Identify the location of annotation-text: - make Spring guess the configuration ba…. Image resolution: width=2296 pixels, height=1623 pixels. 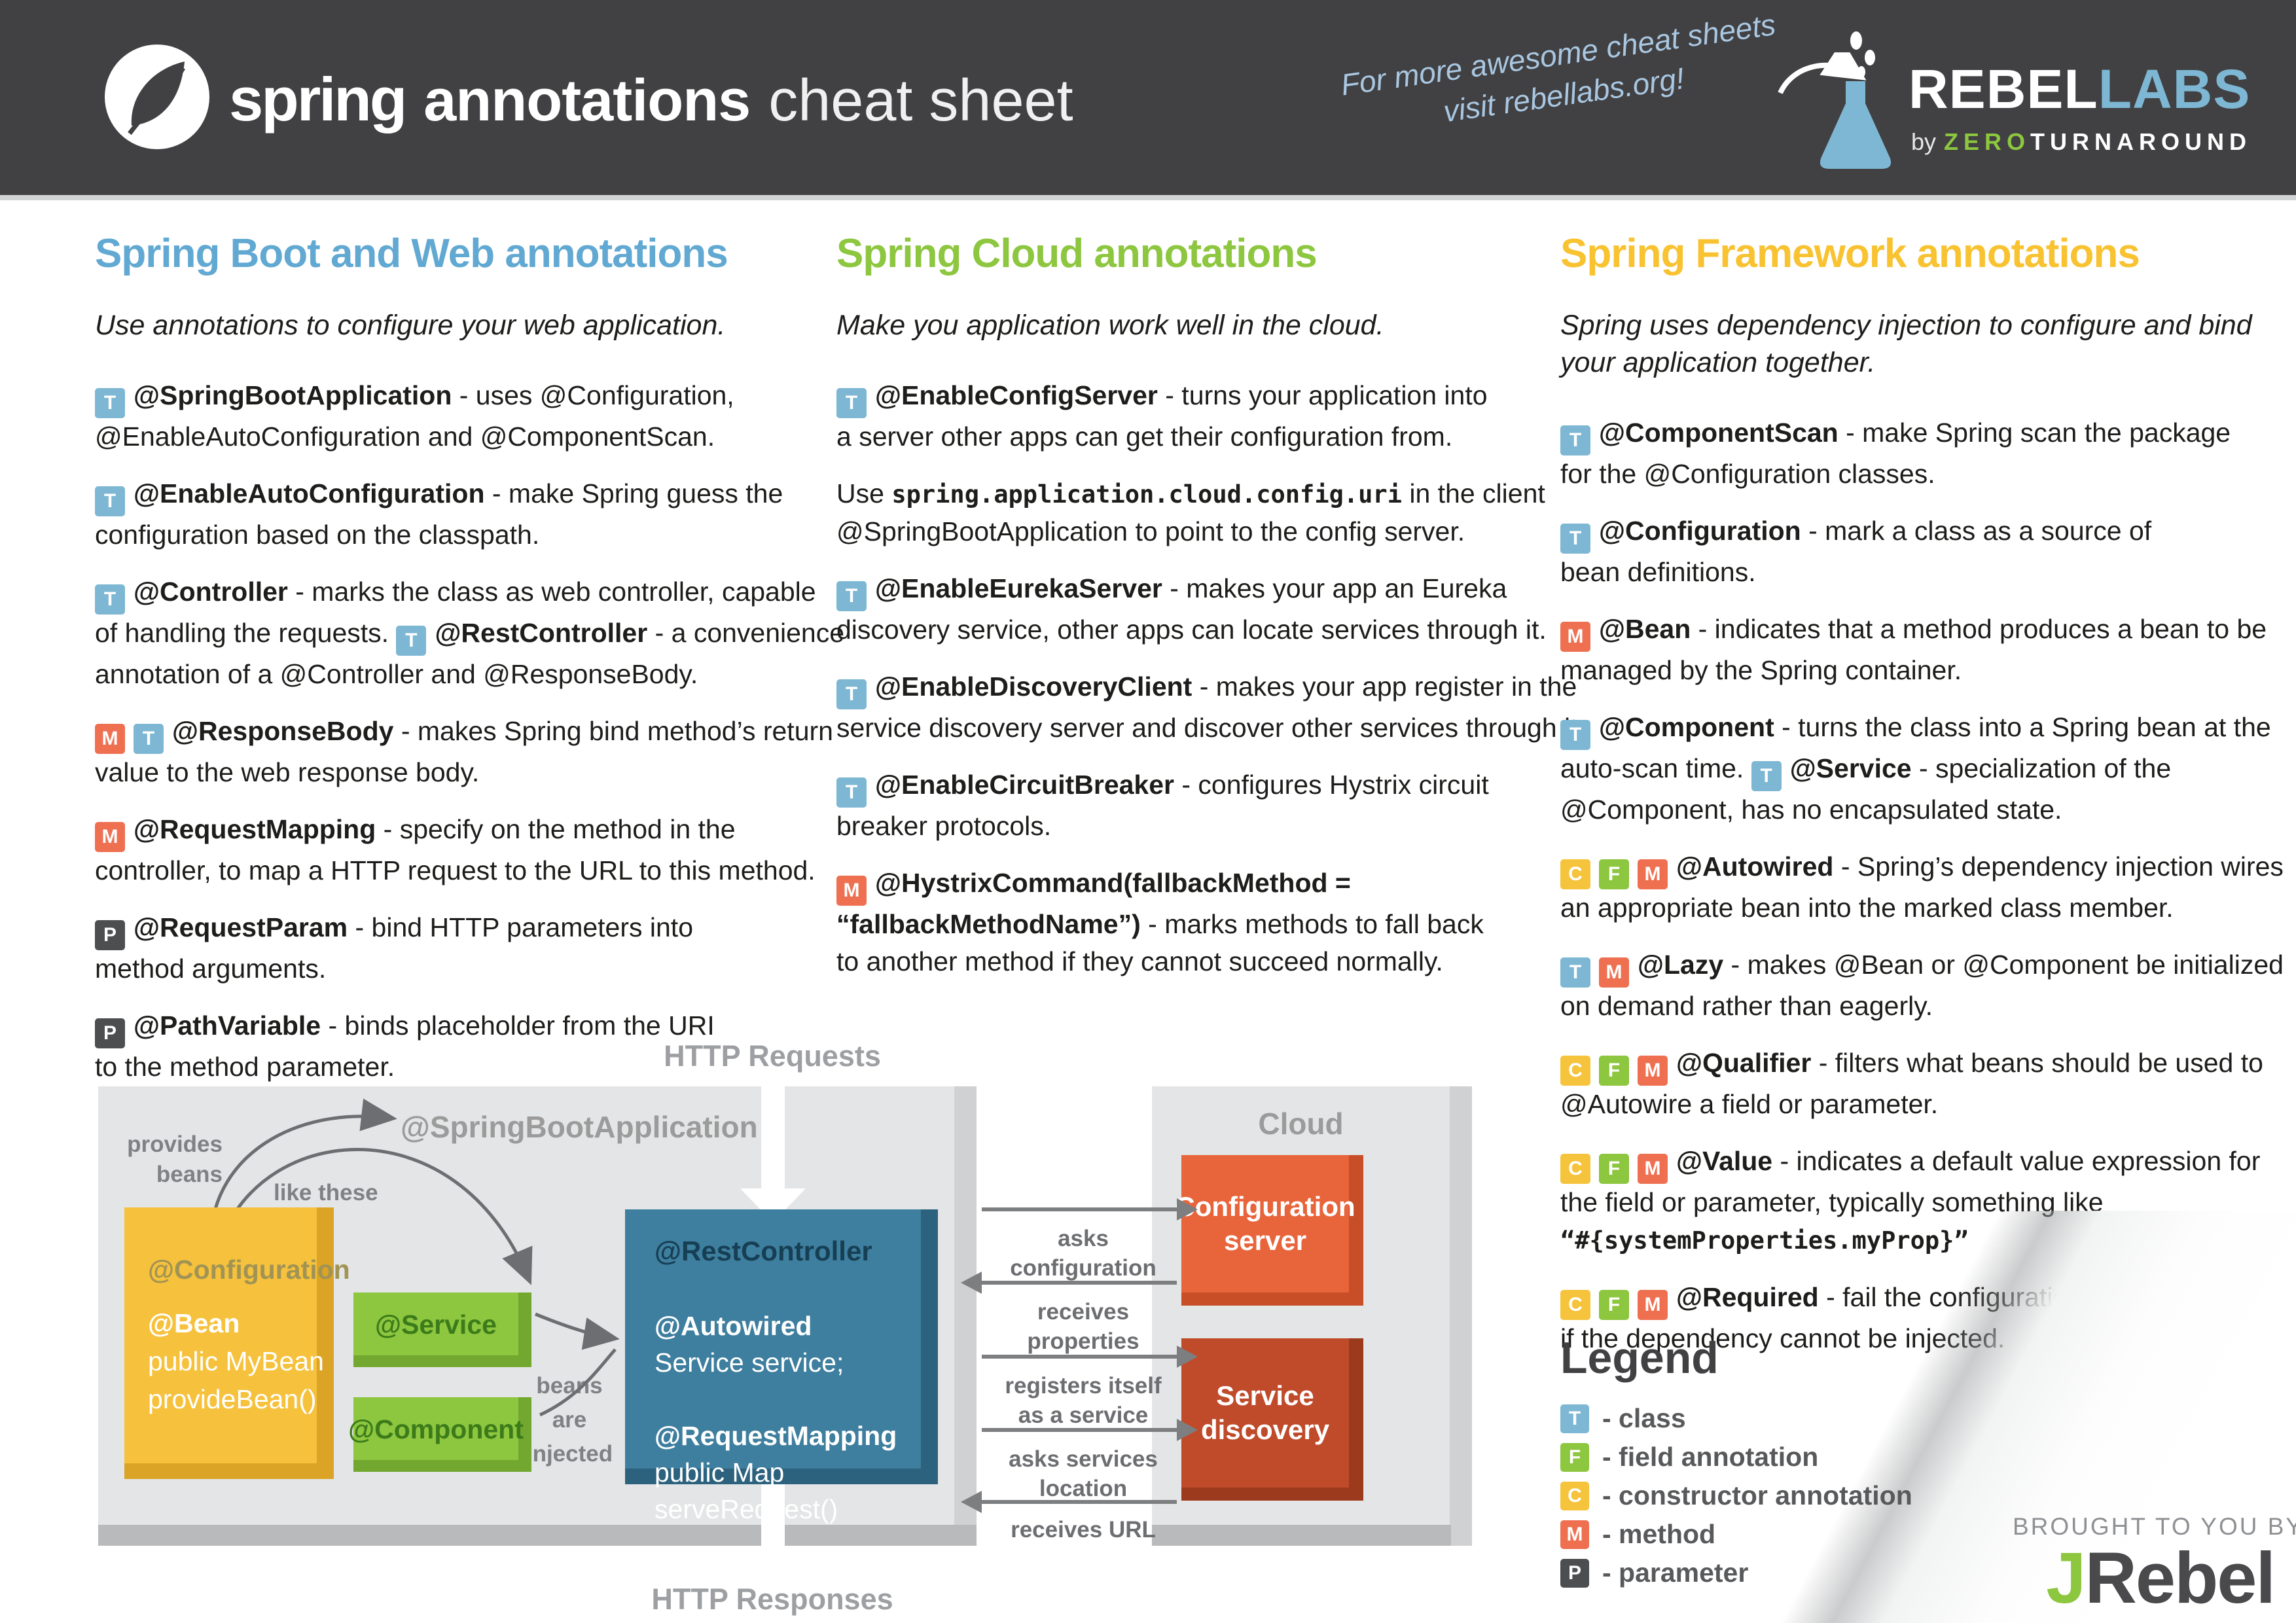
(439, 514).